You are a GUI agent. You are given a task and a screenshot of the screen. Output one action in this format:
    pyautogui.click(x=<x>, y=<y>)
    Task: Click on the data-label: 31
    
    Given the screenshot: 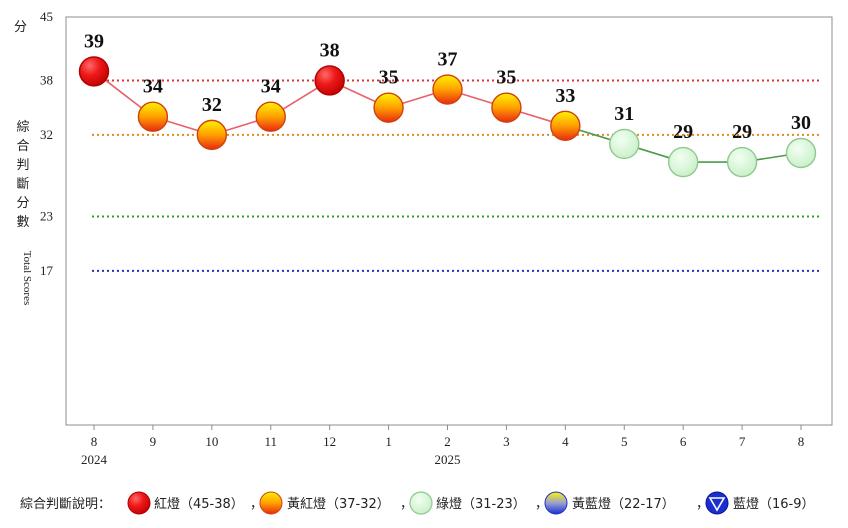 What is the action you would take?
    pyautogui.click(x=624, y=114)
    